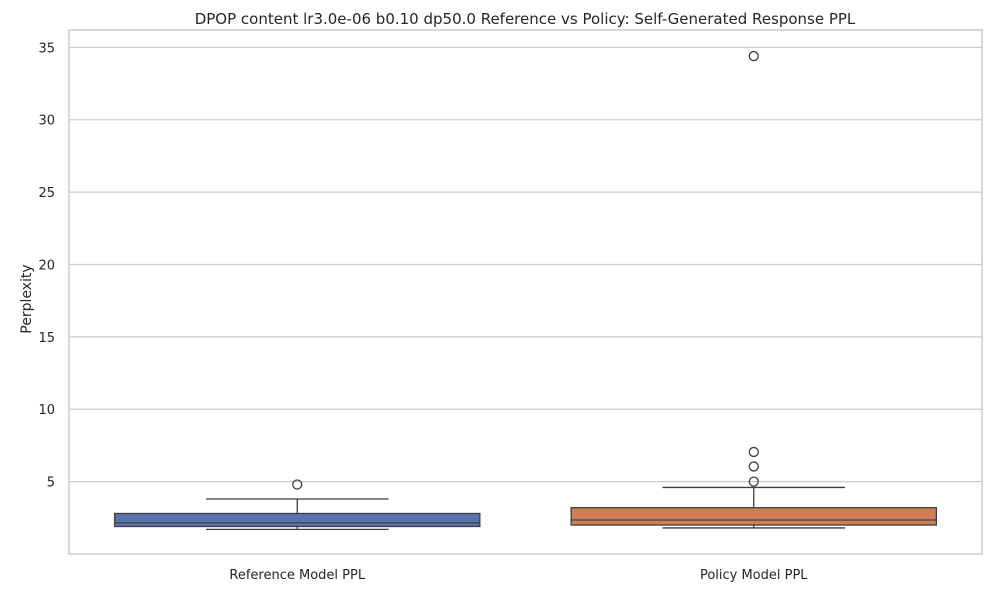 The width and height of the screenshot is (1000, 600). Describe the element at coordinates (518, 575) in the screenshot. I see `x-tick-labels: Reference Model PPL Policy Model PPL` at that location.